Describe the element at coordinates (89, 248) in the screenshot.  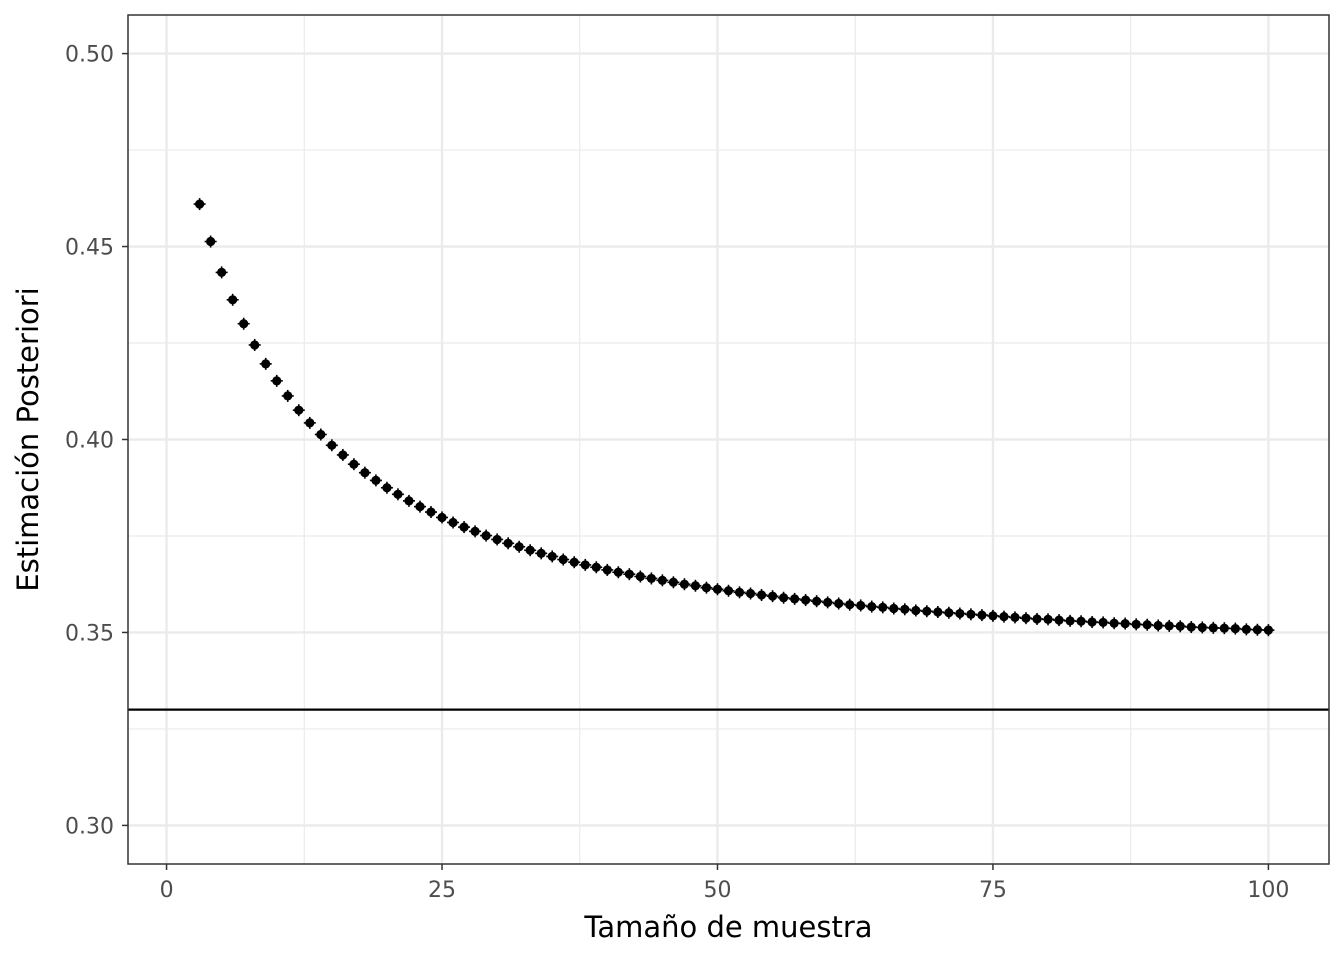
I see `y-tick-label: 0.45` at that location.